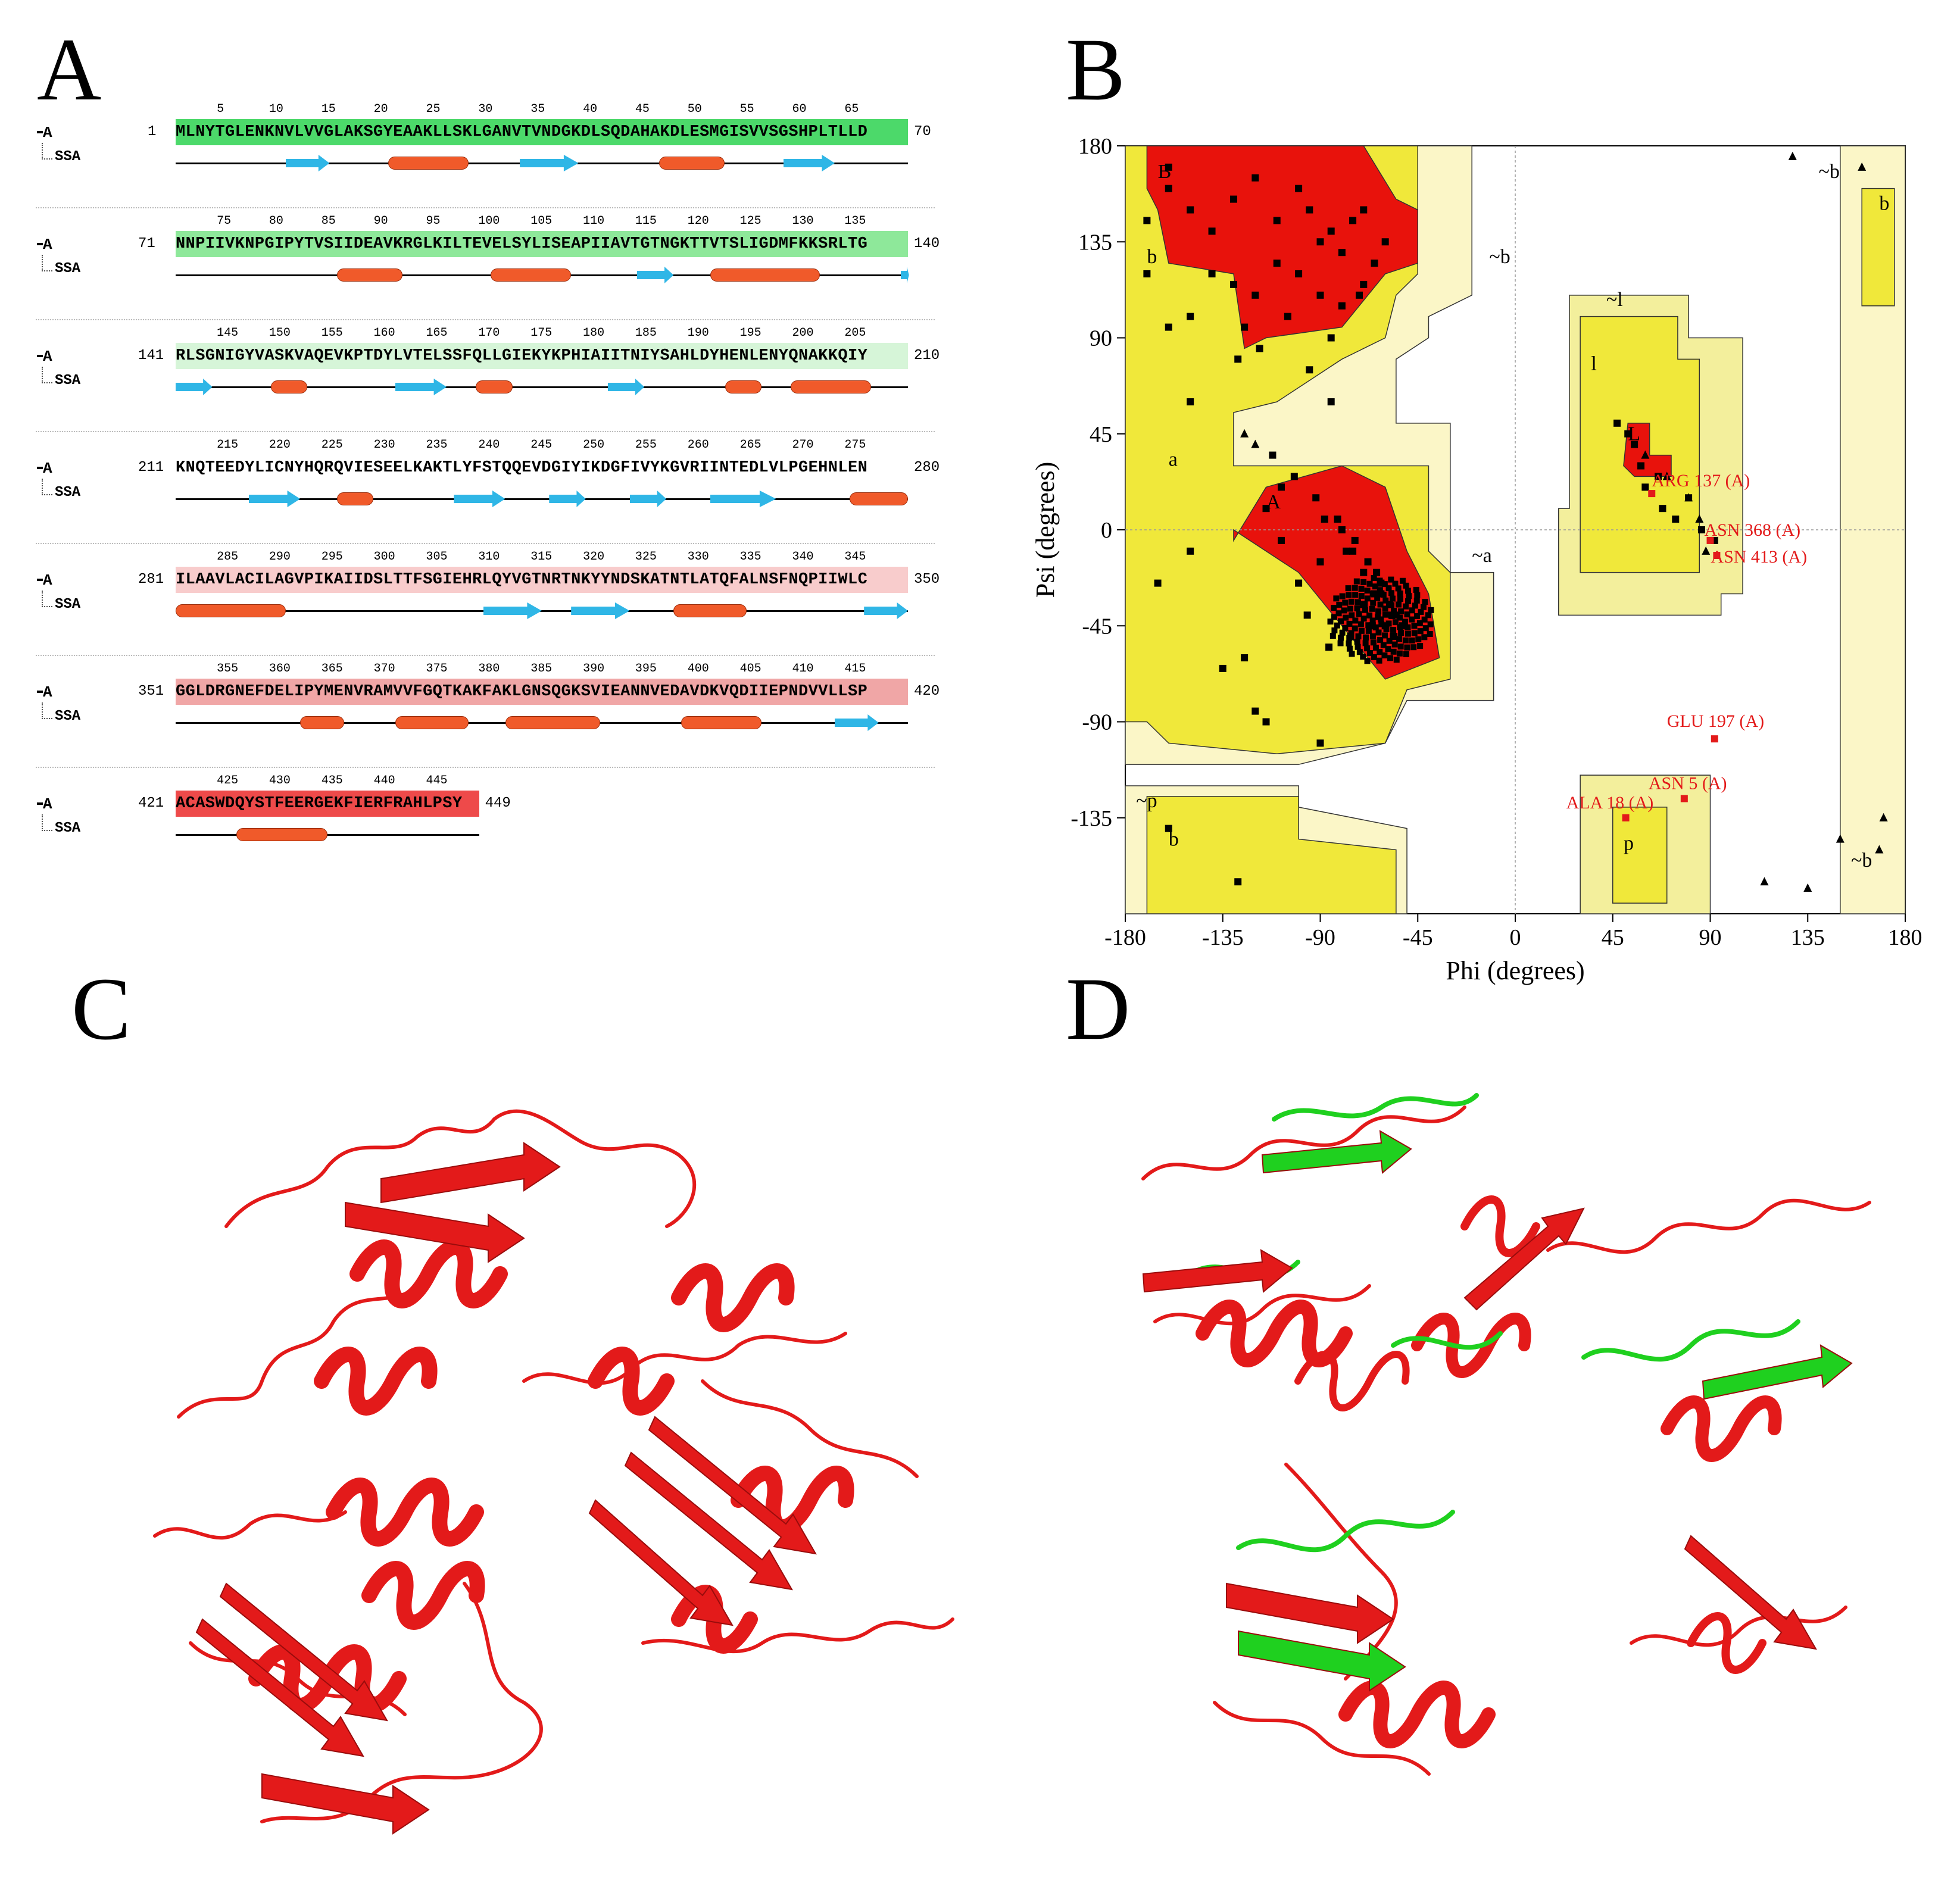 Image resolution: width=1960 pixels, height=1899 pixels. I want to click on residue-tick: 25, so click(433, 109).